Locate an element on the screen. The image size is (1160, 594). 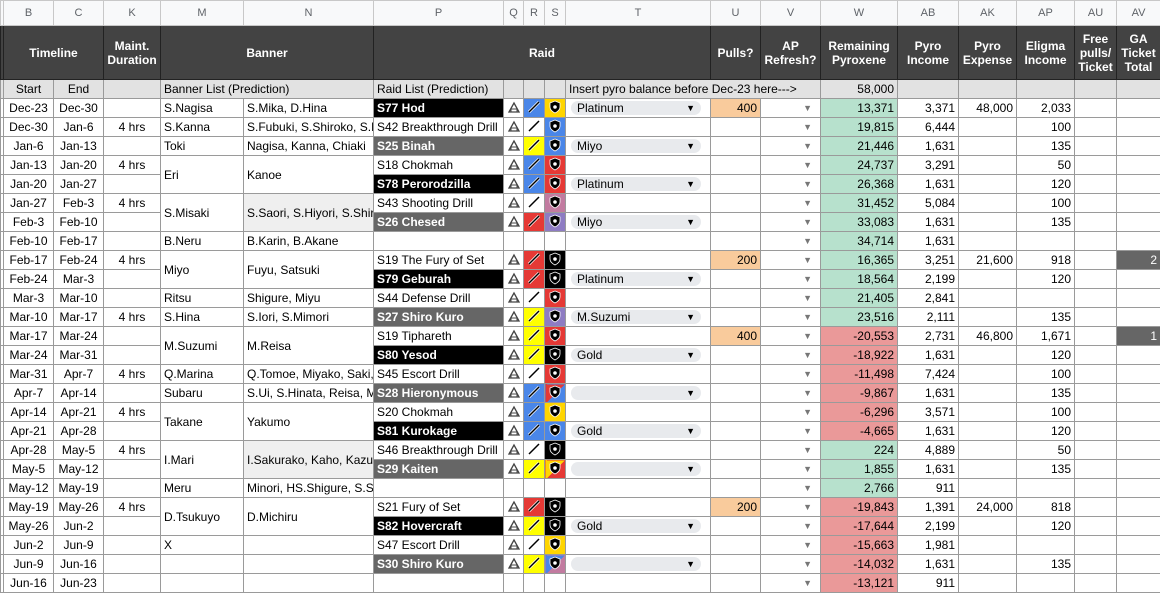
eligma-income: 120 is located at coordinates (1045, 431).